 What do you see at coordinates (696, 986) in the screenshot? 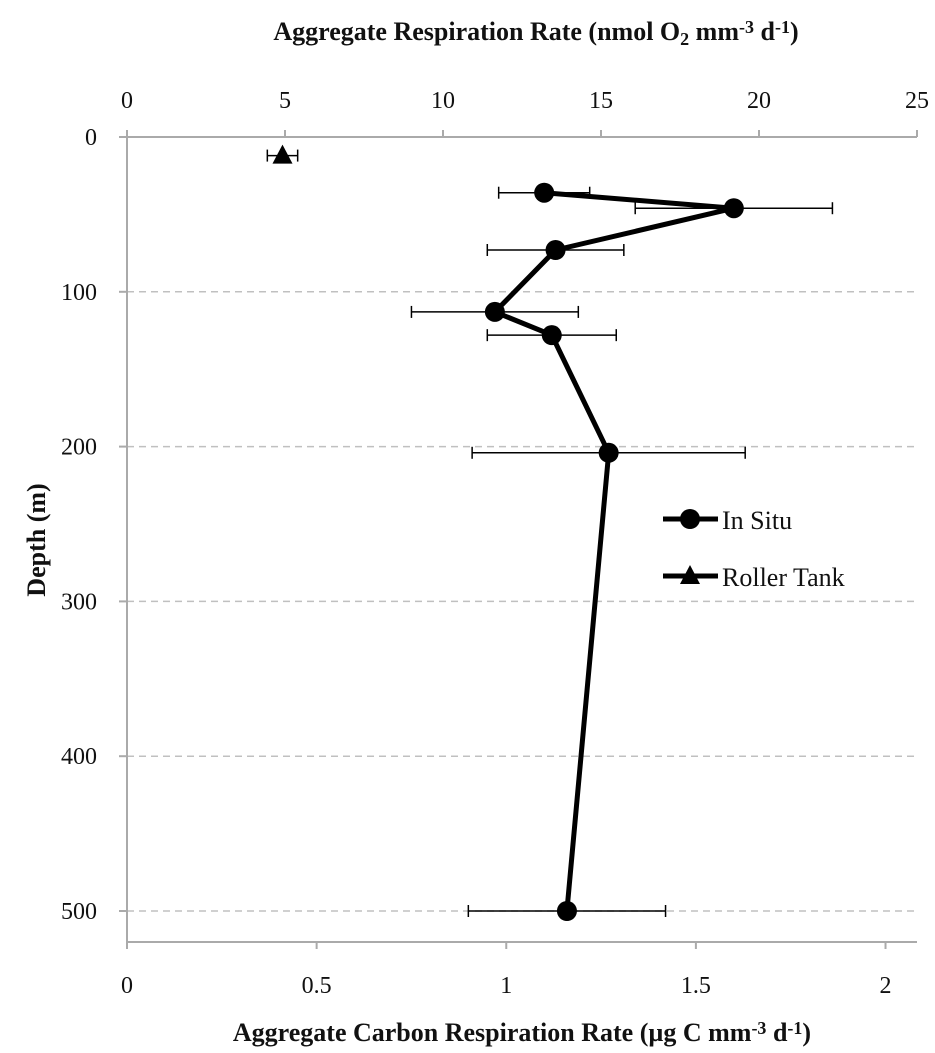
I see `bottom-tick-label-1.5: 1.5` at bounding box center [696, 986].